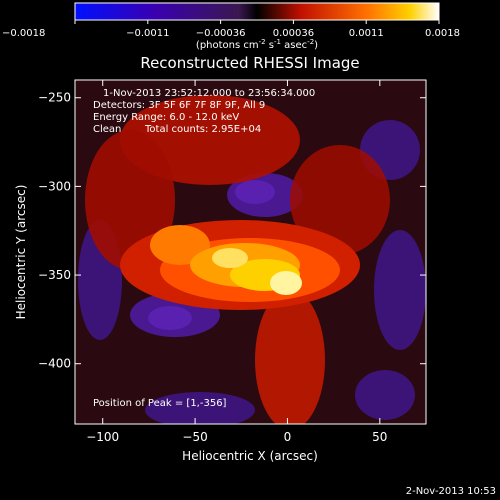 The height and width of the screenshot is (500, 500). What do you see at coordinates (293, 33) in the screenshot?
I see `colorbar-tick-label: 0.00036` at bounding box center [293, 33].